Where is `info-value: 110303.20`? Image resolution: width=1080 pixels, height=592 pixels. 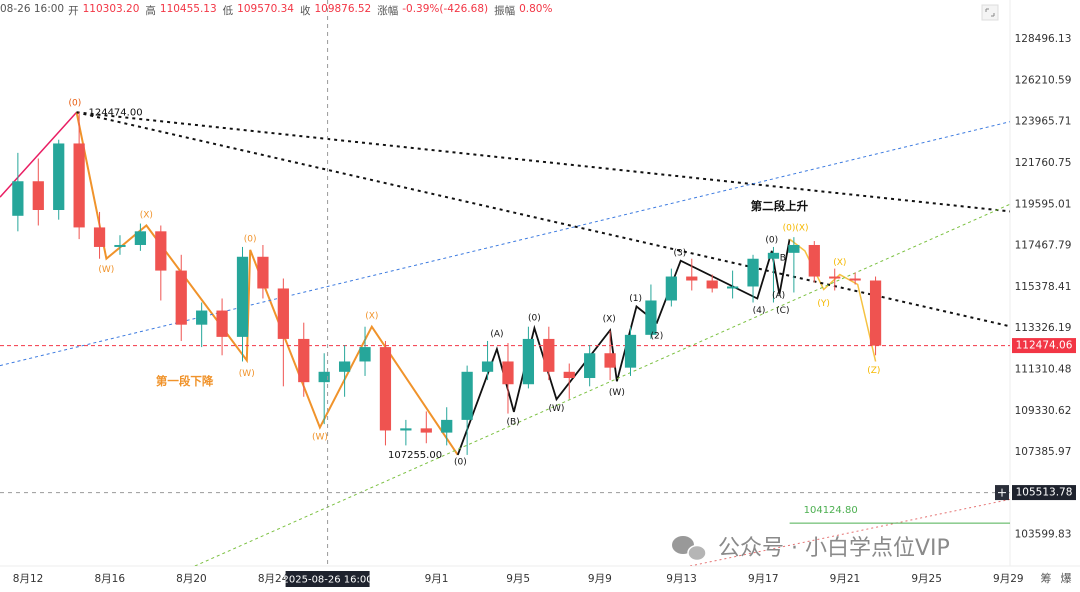
info-value: 110303.20 is located at coordinates (111, 9).